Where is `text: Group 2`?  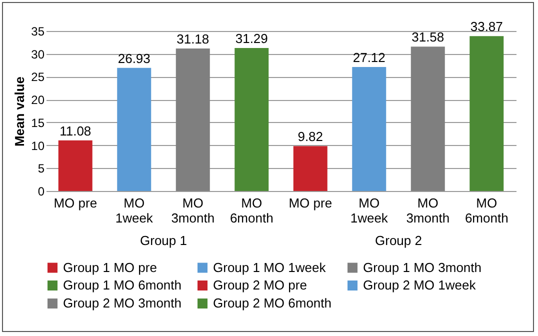 text: Group 2 is located at coordinates (398, 240).